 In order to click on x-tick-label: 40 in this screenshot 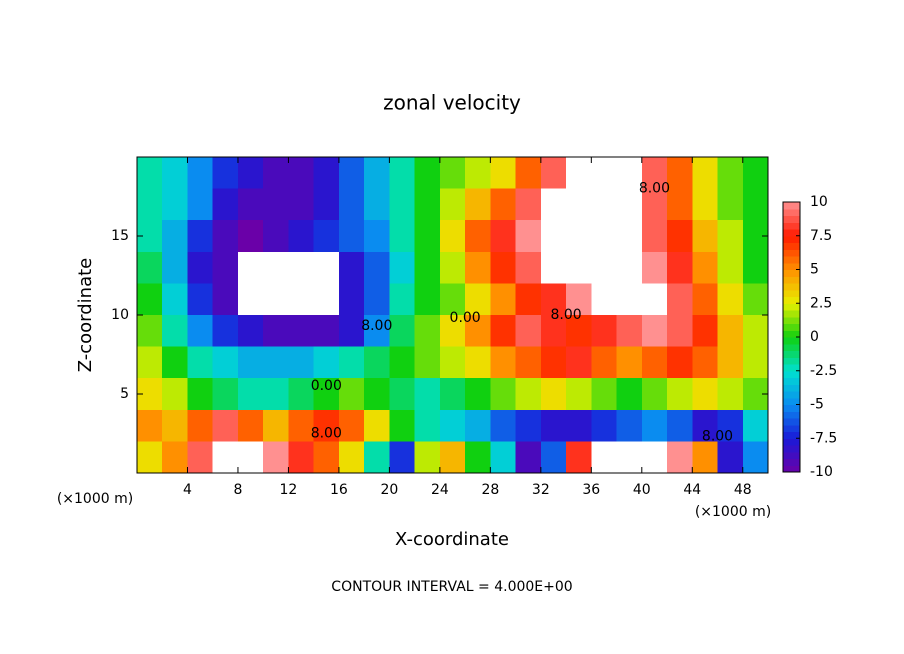, I will do `click(642, 490)`.